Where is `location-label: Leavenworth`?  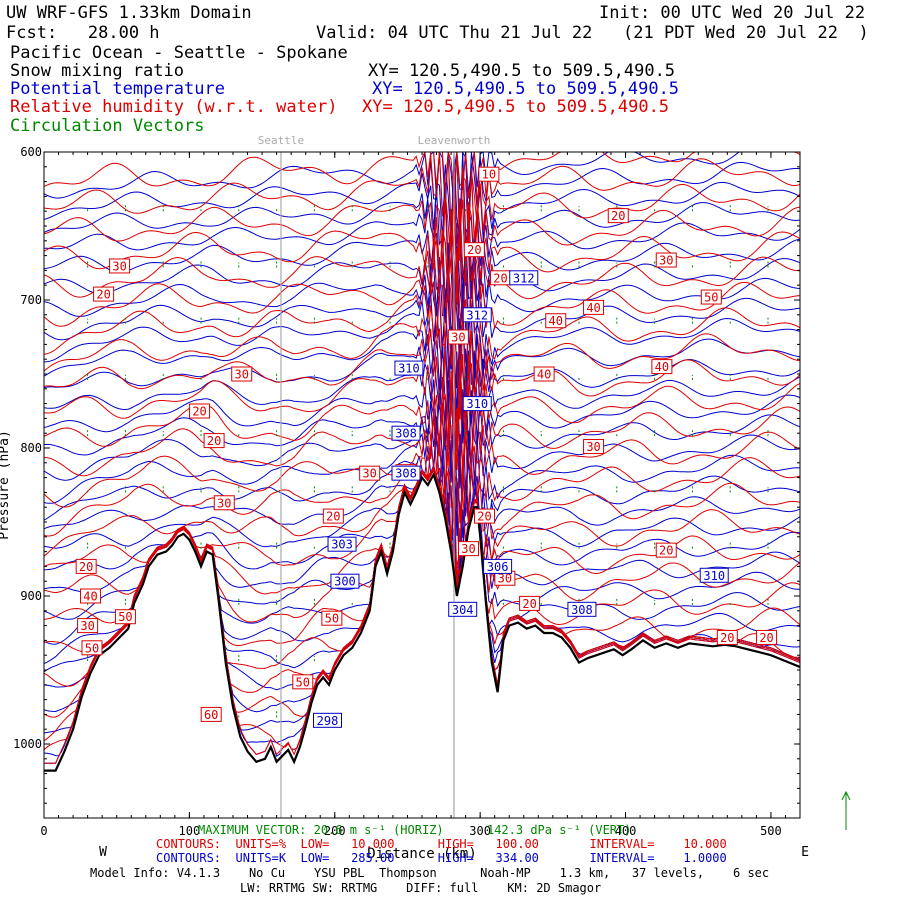
location-label: Leavenworth is located at coordinates (454, 140).